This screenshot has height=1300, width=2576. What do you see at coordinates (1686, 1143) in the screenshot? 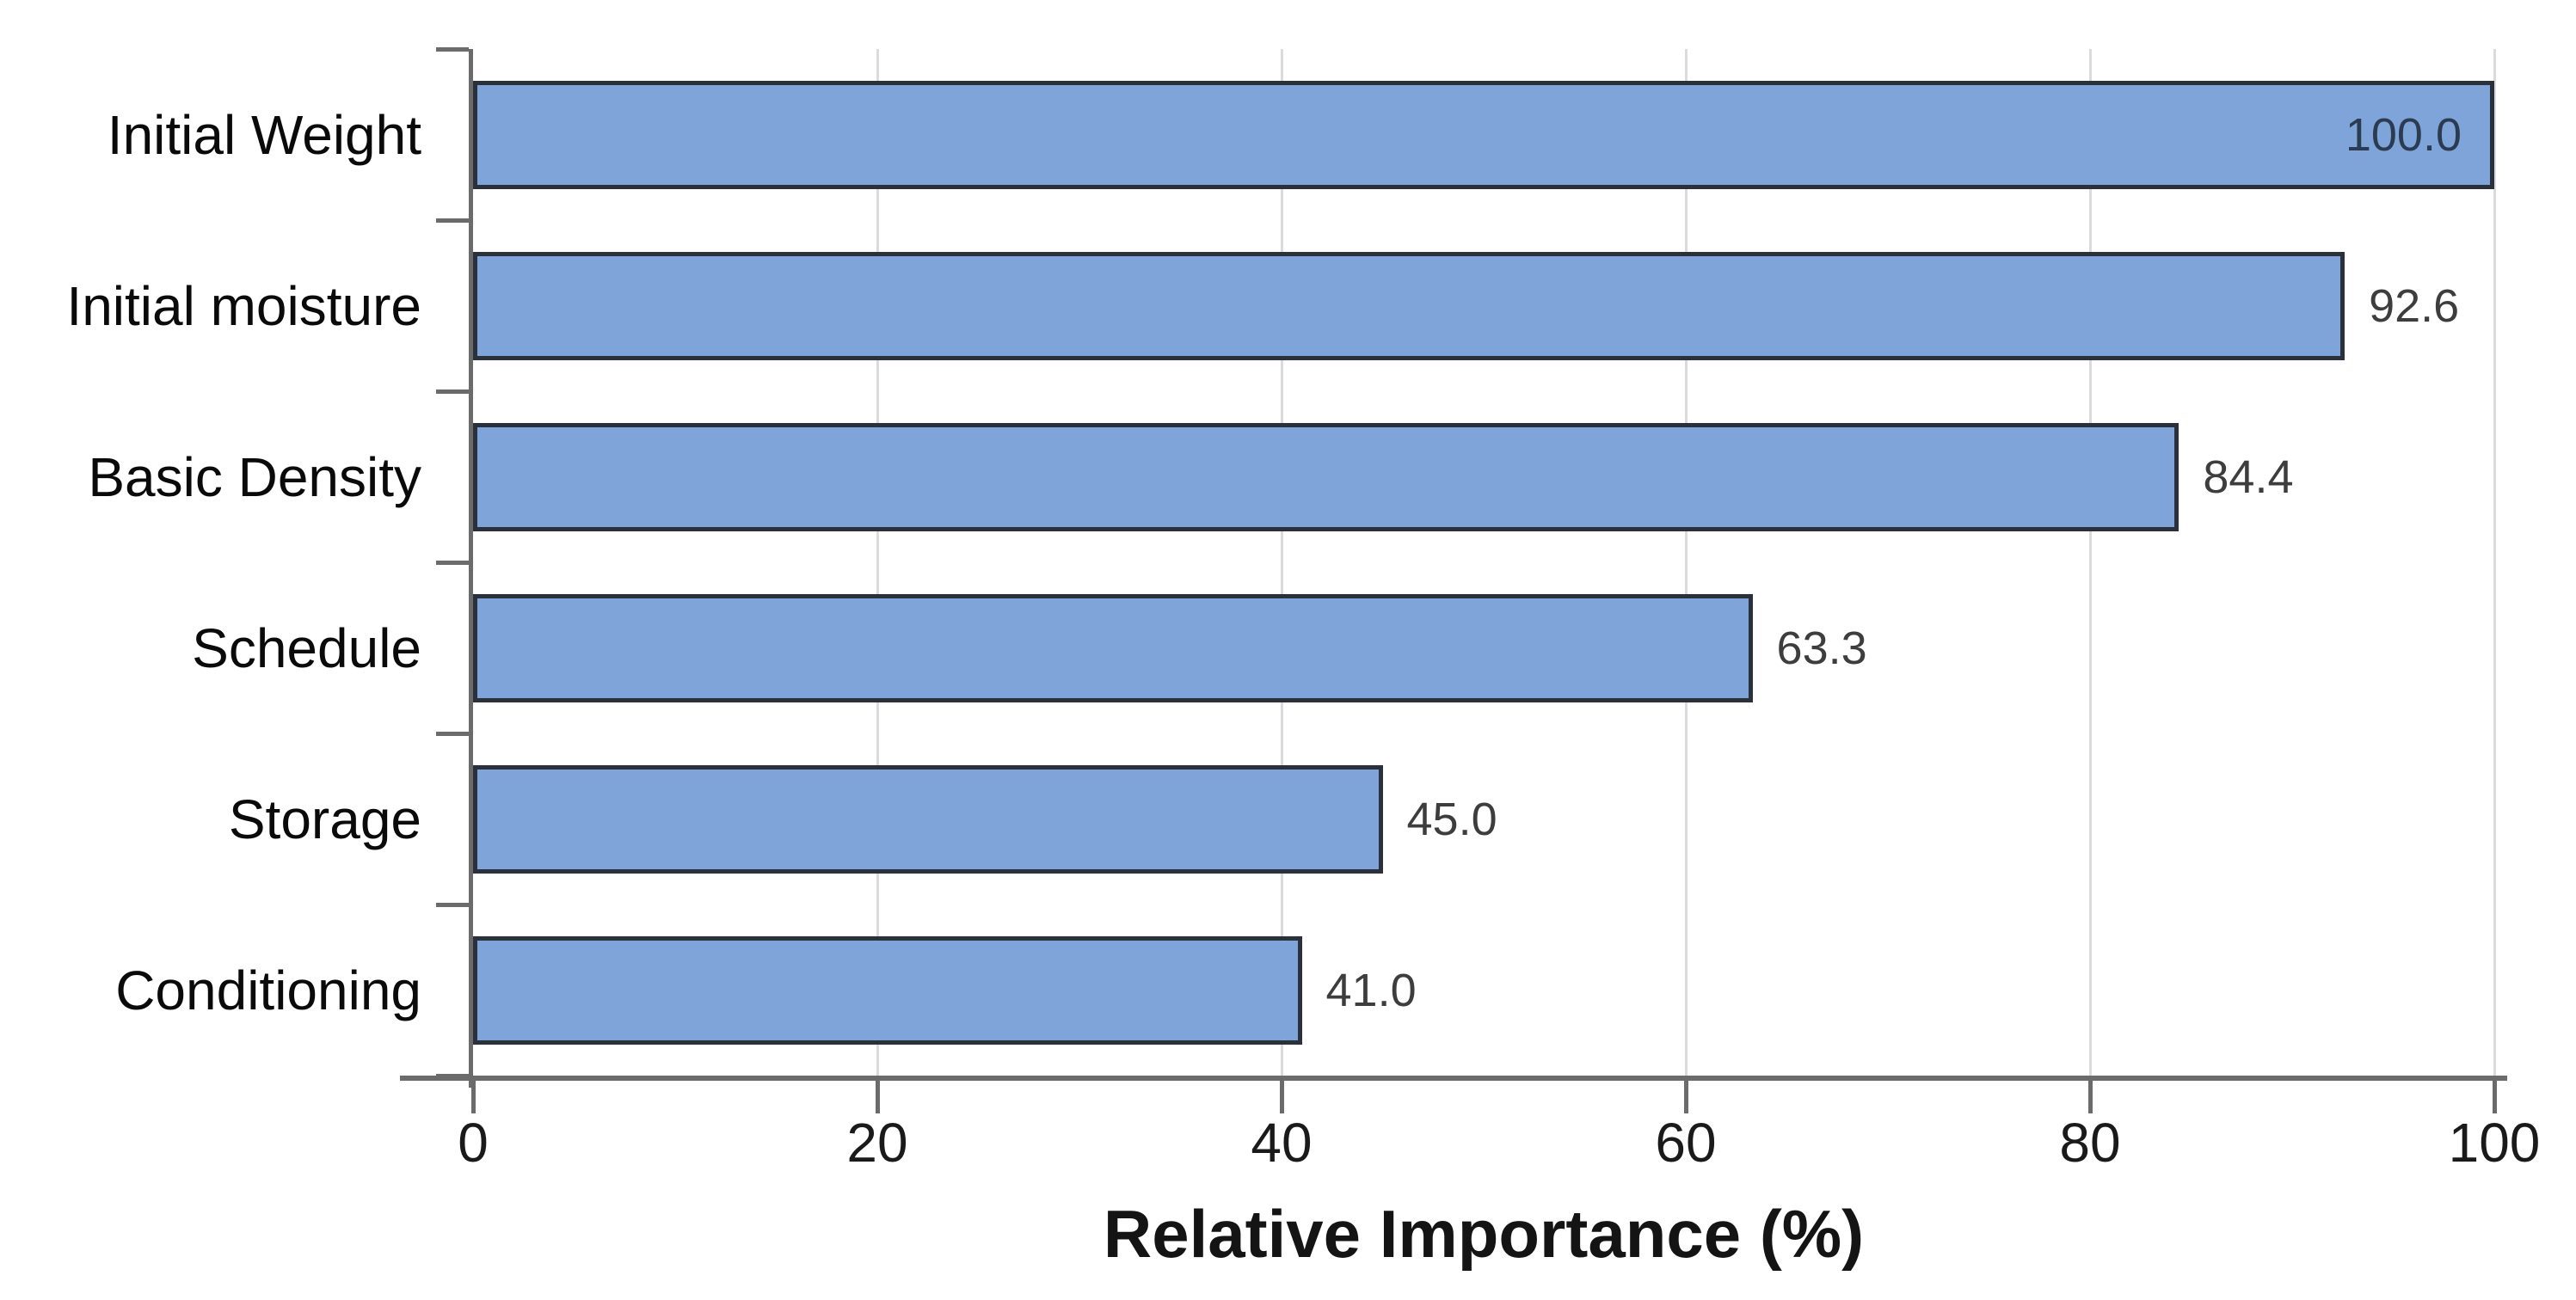
I see `x-axis-tick-label: 60` at bounding box center [1686, 1143].